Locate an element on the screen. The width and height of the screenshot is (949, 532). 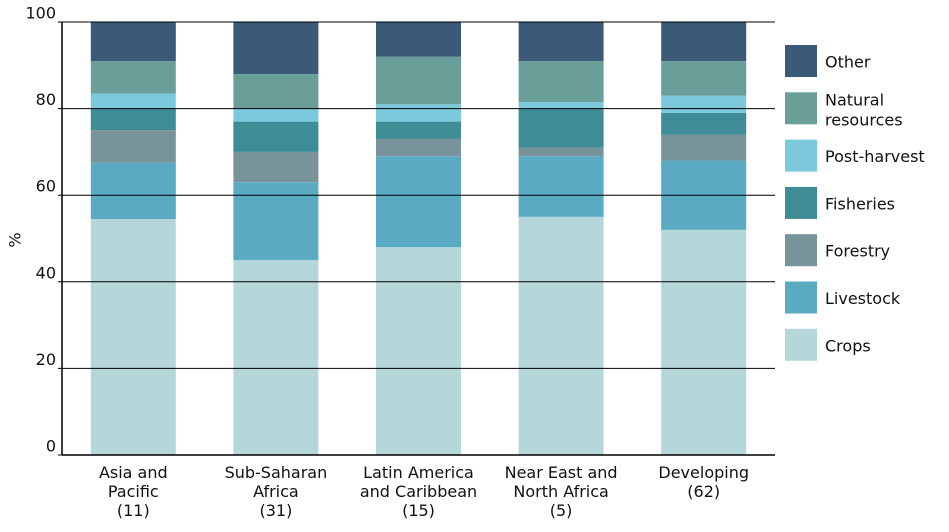
legend-label: Forestry is located at coordinates (857, 251).